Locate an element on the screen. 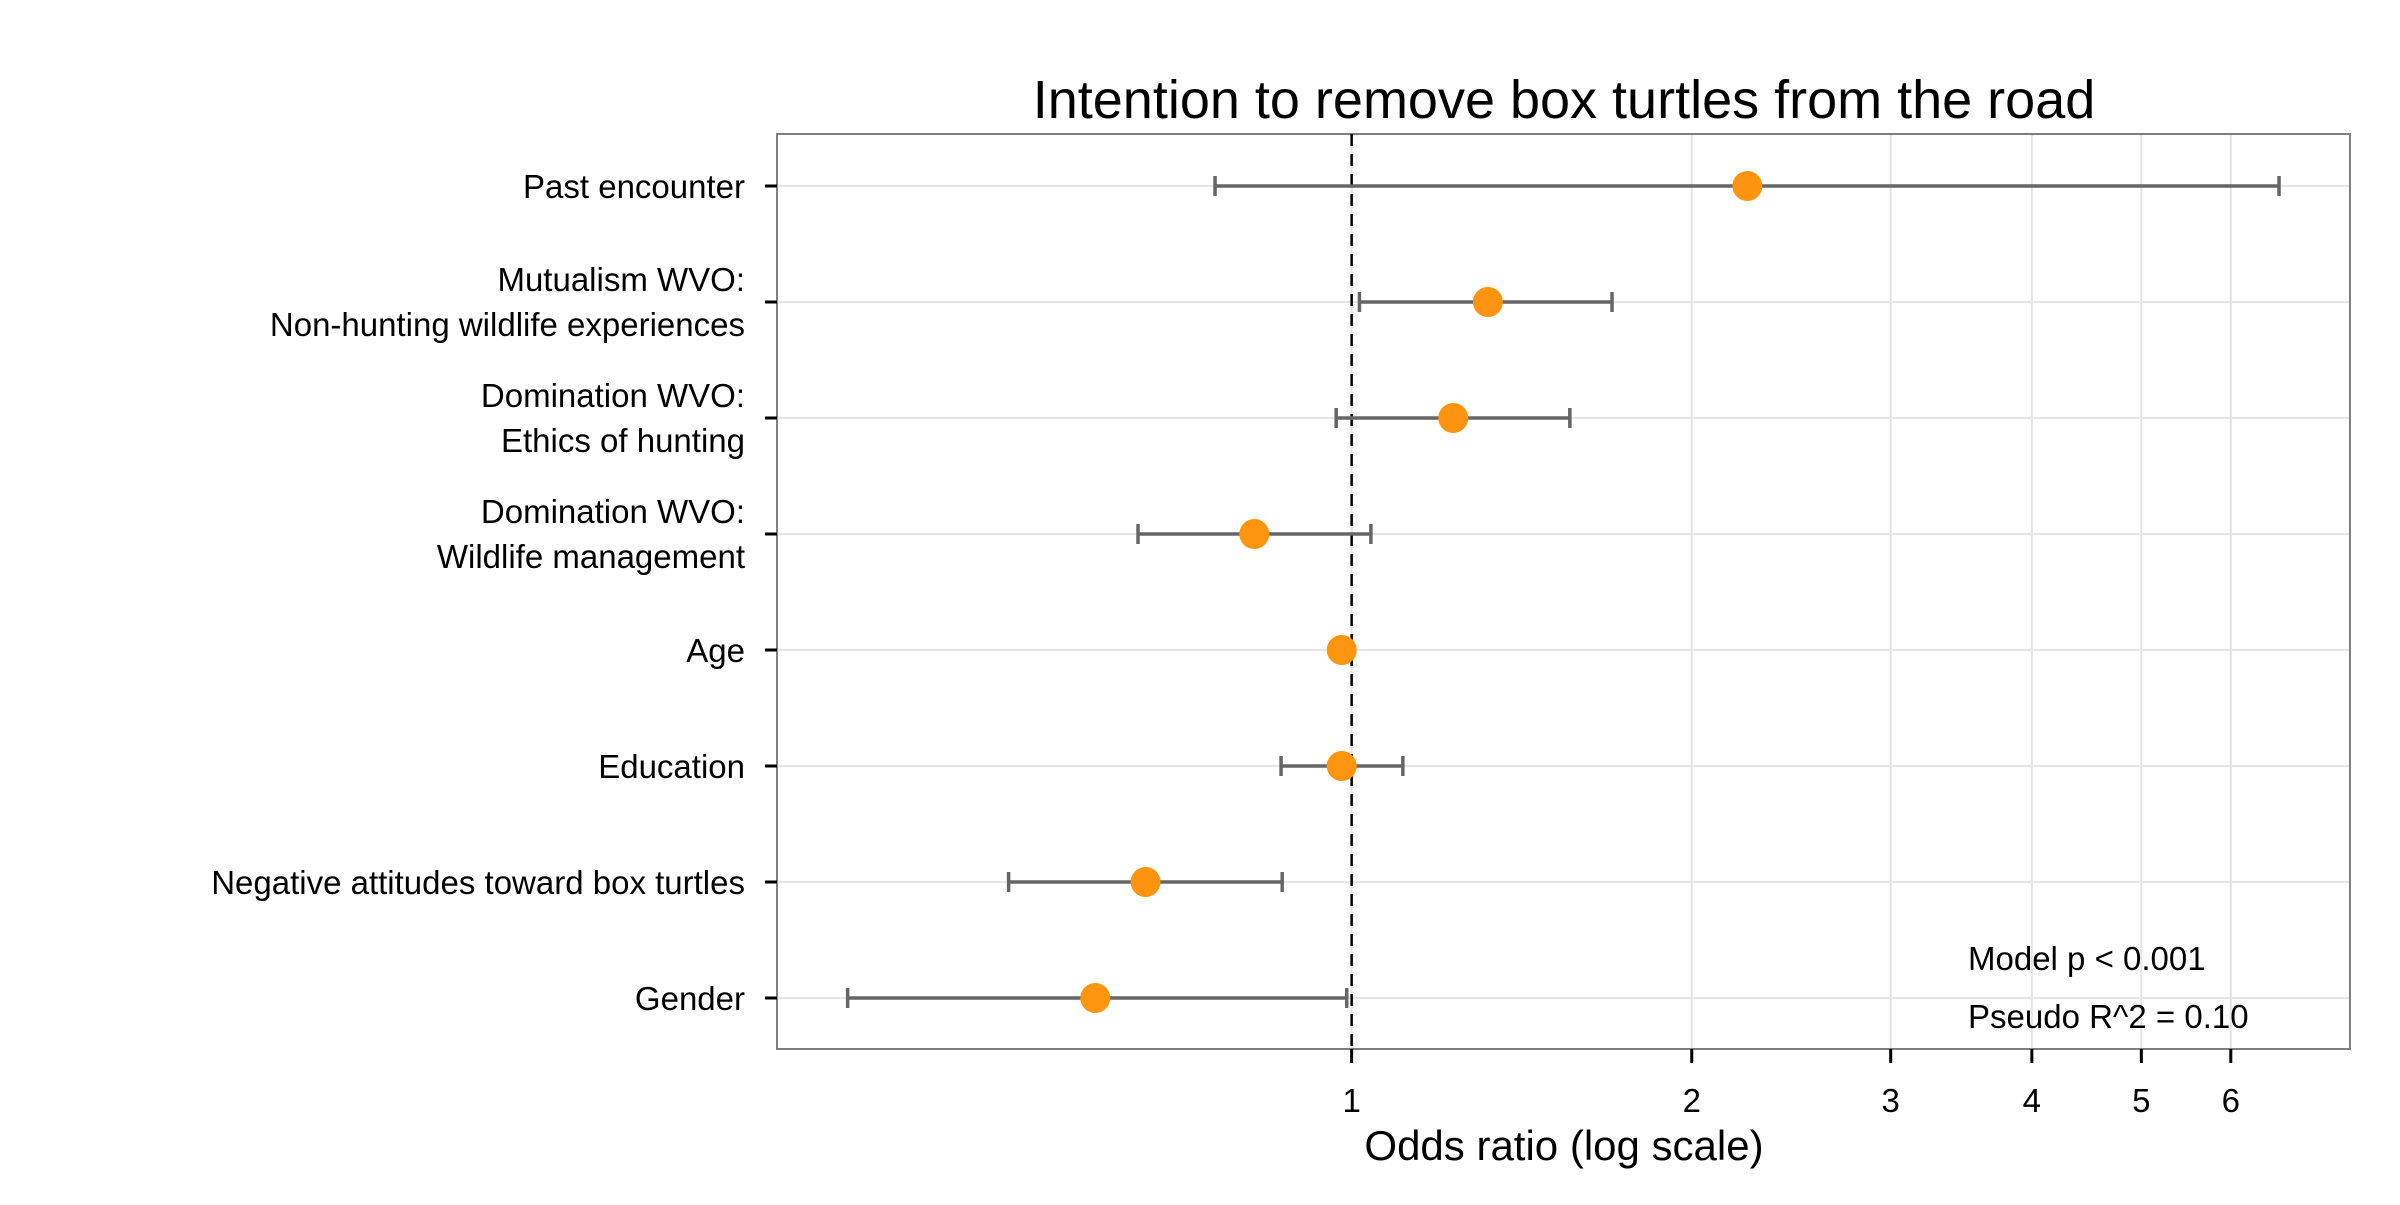 The height and width of the screenshot is (1205, 2400). y-tick-label: Mutualism WVO: is located at coordinates (621, 279).